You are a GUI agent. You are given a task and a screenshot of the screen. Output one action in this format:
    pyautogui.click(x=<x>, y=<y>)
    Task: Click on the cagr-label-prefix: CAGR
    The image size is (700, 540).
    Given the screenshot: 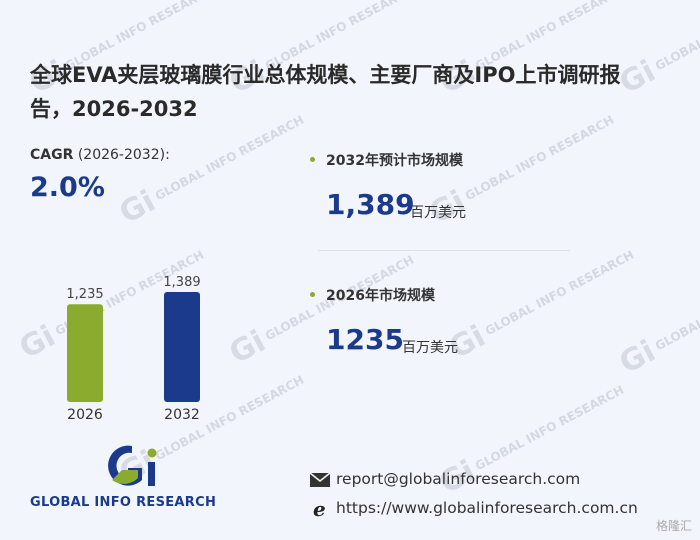 What is the action you would take?
    pyautogui.click(x=52, y=155)
    